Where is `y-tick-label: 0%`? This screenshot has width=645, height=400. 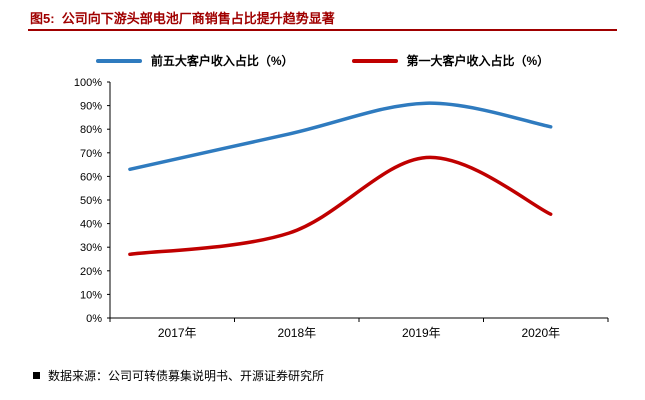
y-tick-label: 0% is located at coordinates (94, 319).